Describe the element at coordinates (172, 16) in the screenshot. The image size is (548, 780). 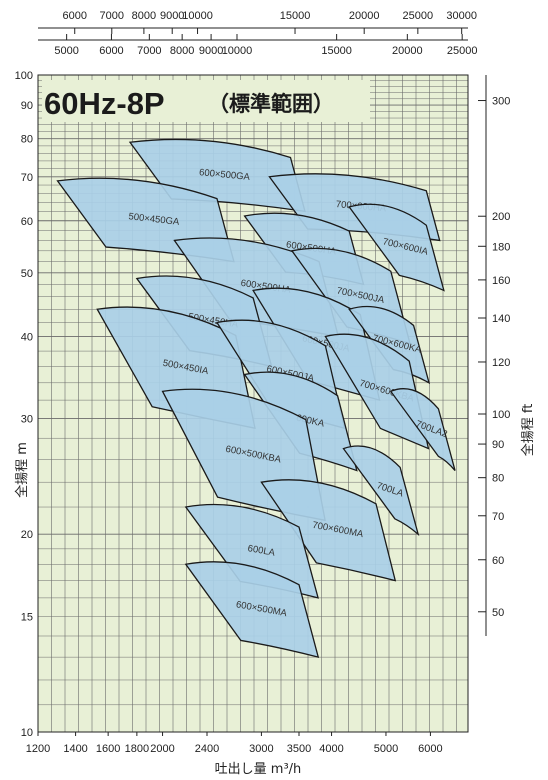
I see `top-axis-upper-tick-label: 9000` at that location.